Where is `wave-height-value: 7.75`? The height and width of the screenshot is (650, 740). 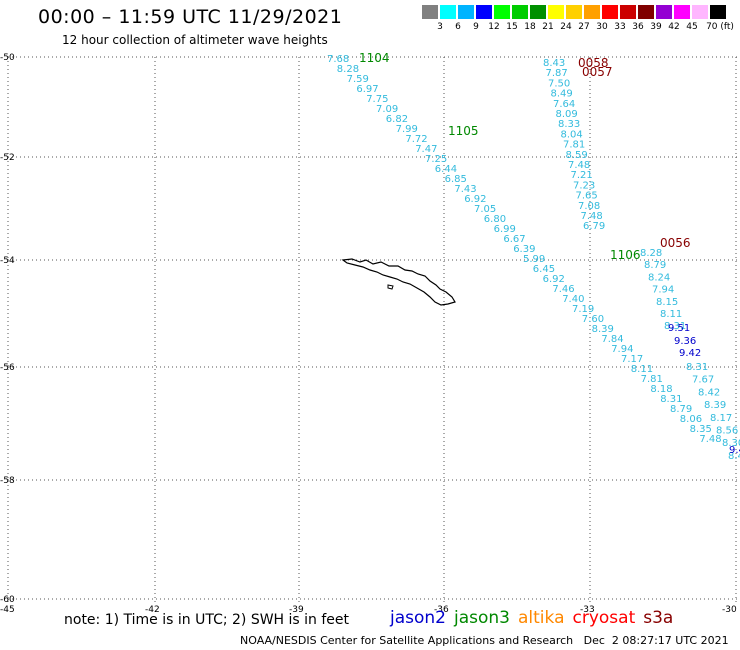
wave-height-value: 7.75 is located at coordinates (377, 99).